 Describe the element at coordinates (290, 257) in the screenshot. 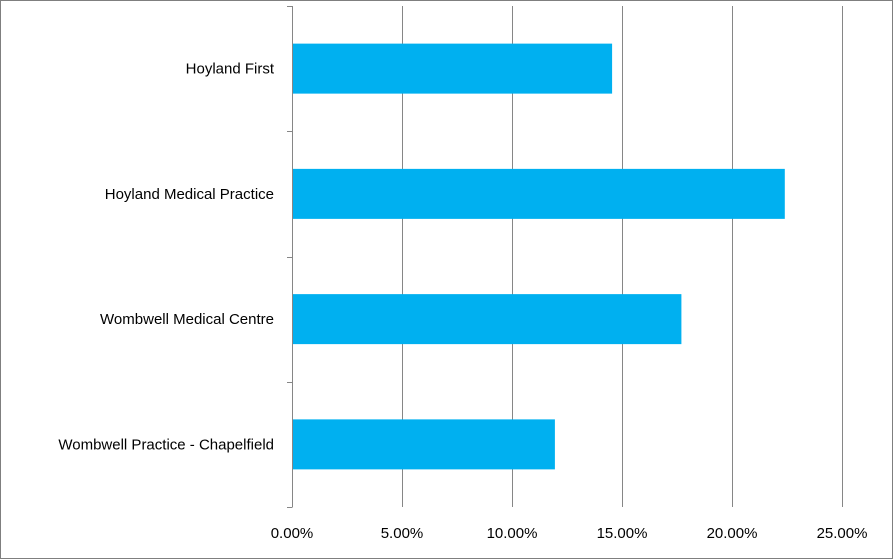

I see `axes` at that location.